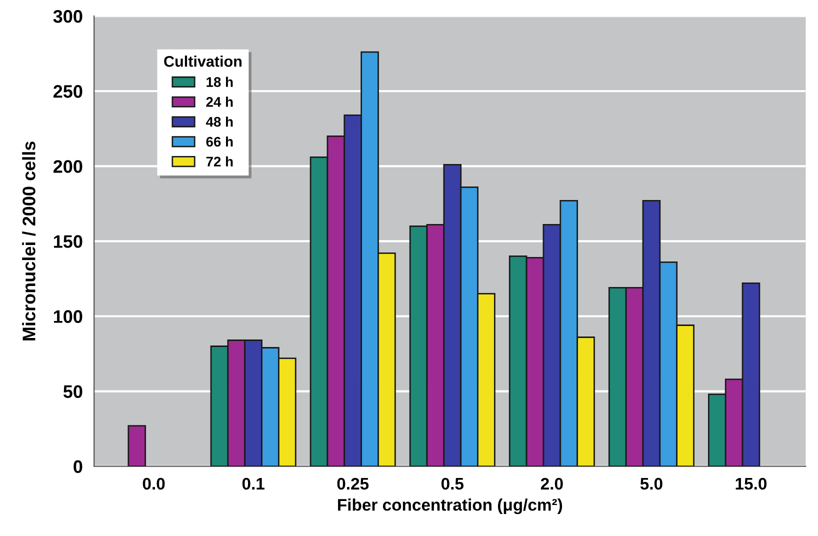  I want to click on legend-label: 24 h, so click(219, 101).